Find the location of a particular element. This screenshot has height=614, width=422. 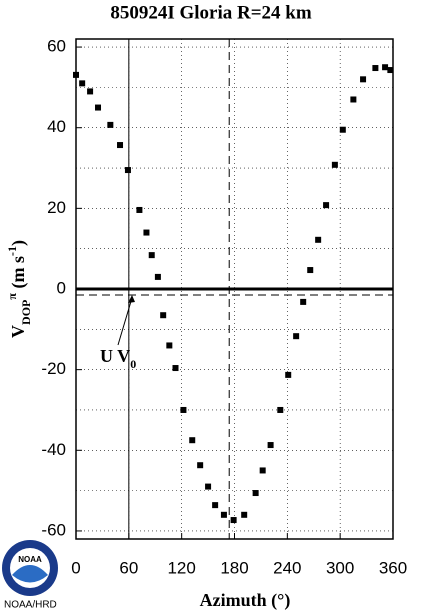

arrow-head is located at coordinates (131, 299).